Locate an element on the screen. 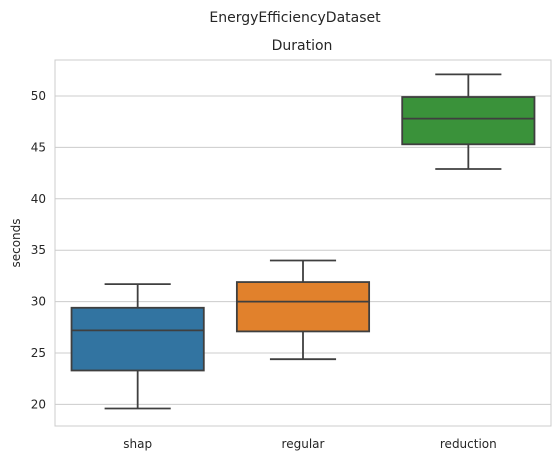 The width and height of the screenshot is (560, 461). y-tick-label: 35 is located at coordinates (38, 250).